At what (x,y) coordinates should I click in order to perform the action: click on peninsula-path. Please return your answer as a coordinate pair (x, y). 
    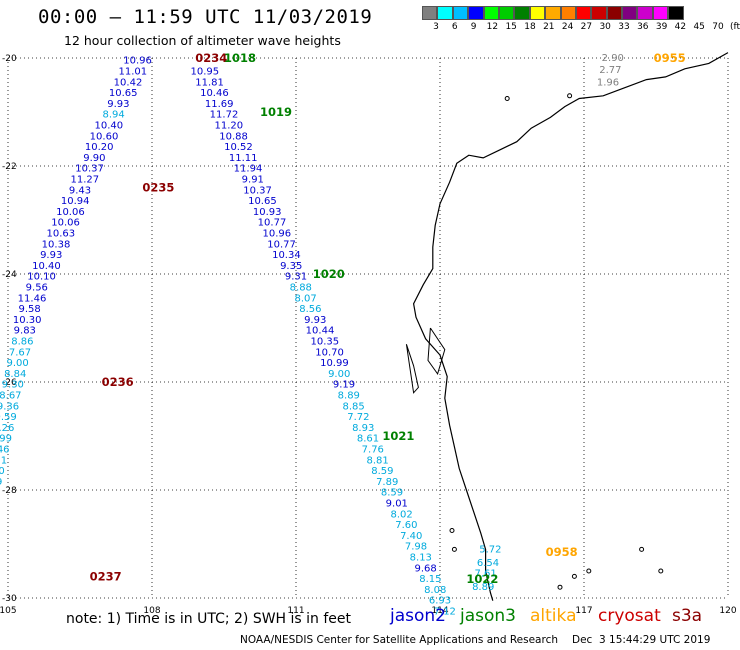
    Looking at the image, I should click on (436, 351).